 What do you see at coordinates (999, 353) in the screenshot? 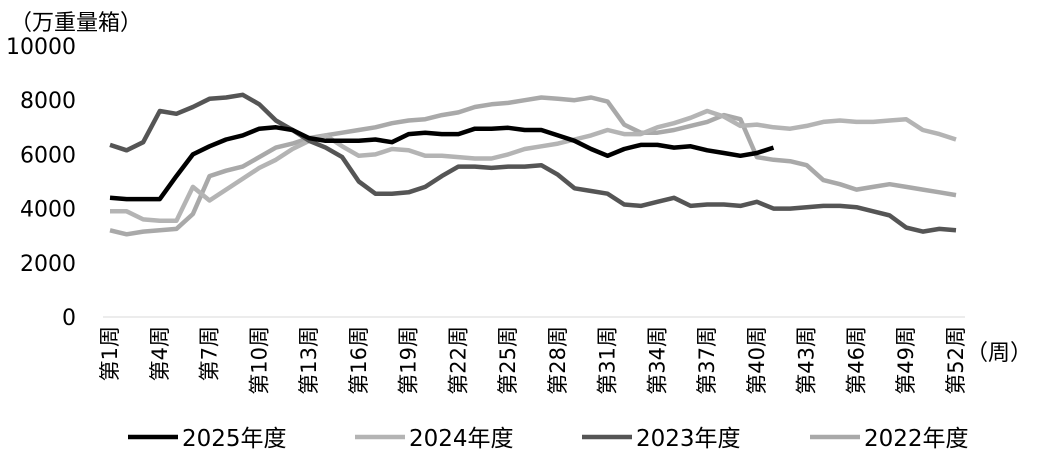
I see `x-axis-unit-label: （周）` at bounding box center [999, 353].